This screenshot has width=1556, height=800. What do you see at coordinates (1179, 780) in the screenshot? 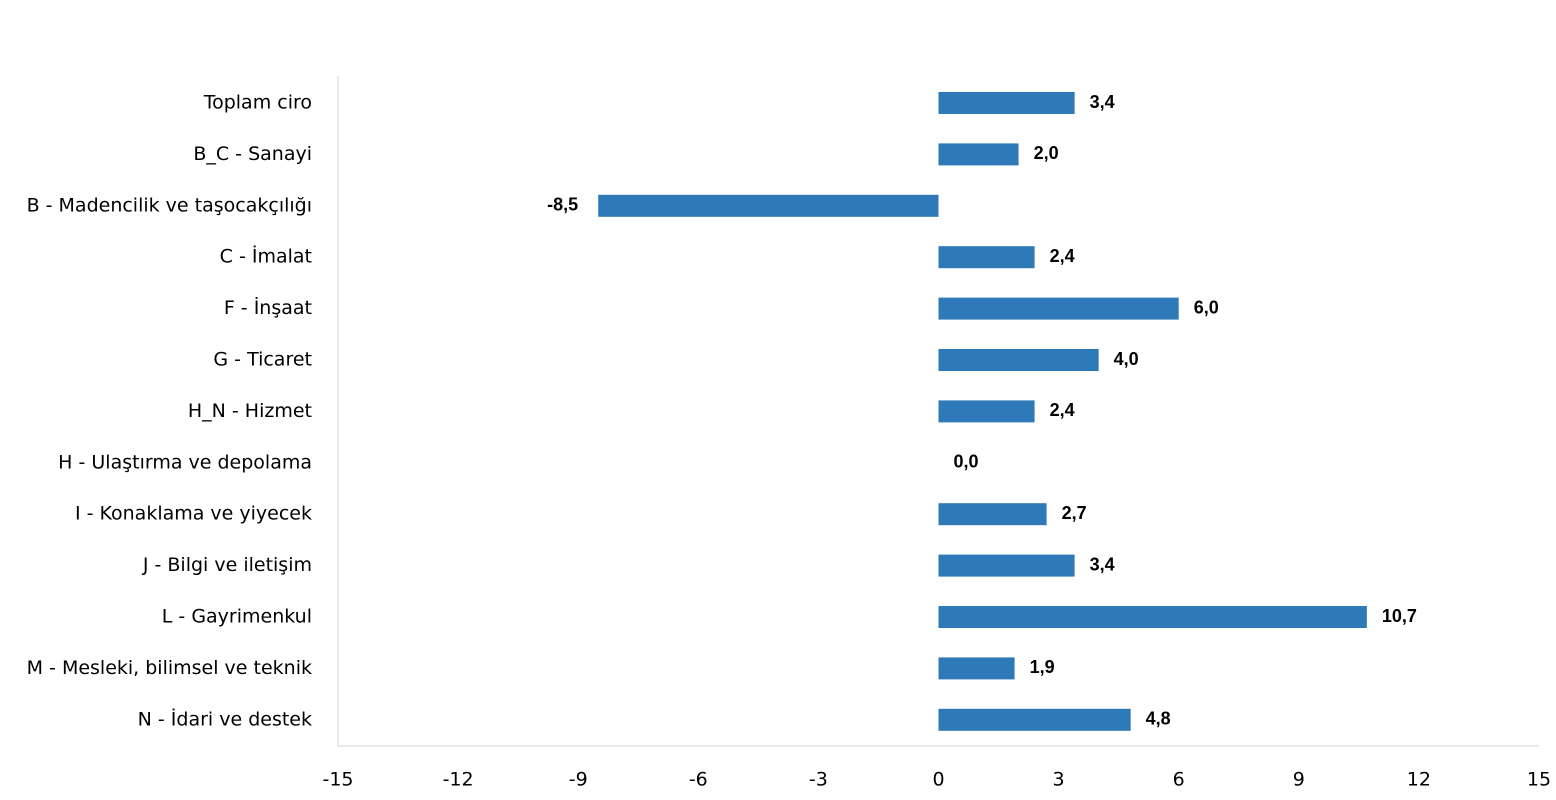
I see `x-tick-label: 6` at bounding box center [1179, 780].